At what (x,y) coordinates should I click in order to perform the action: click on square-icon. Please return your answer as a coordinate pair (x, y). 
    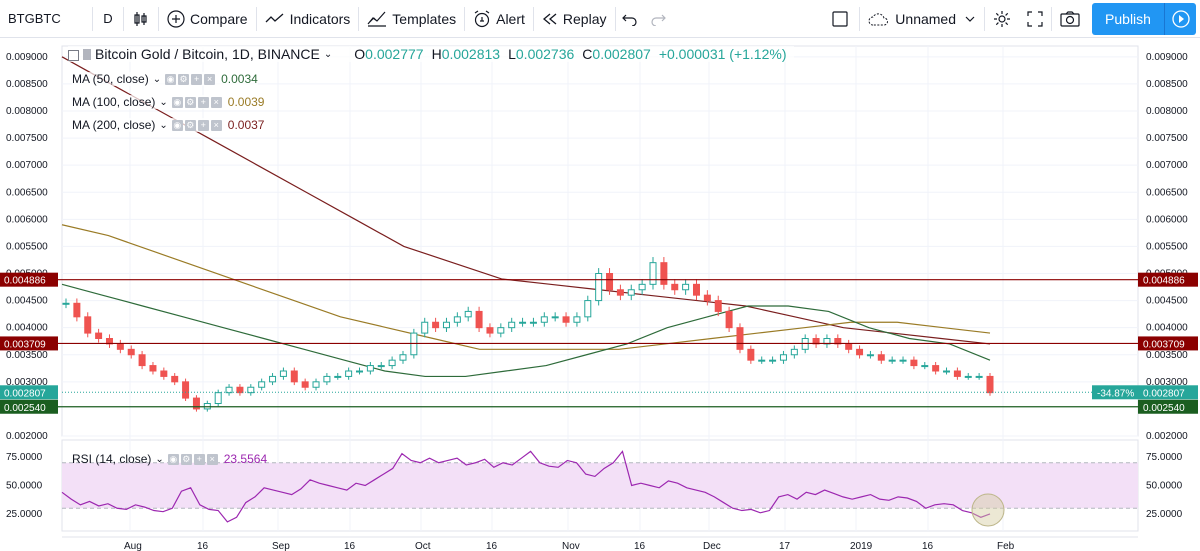
    Looking at the image, I should click on (840, 19).